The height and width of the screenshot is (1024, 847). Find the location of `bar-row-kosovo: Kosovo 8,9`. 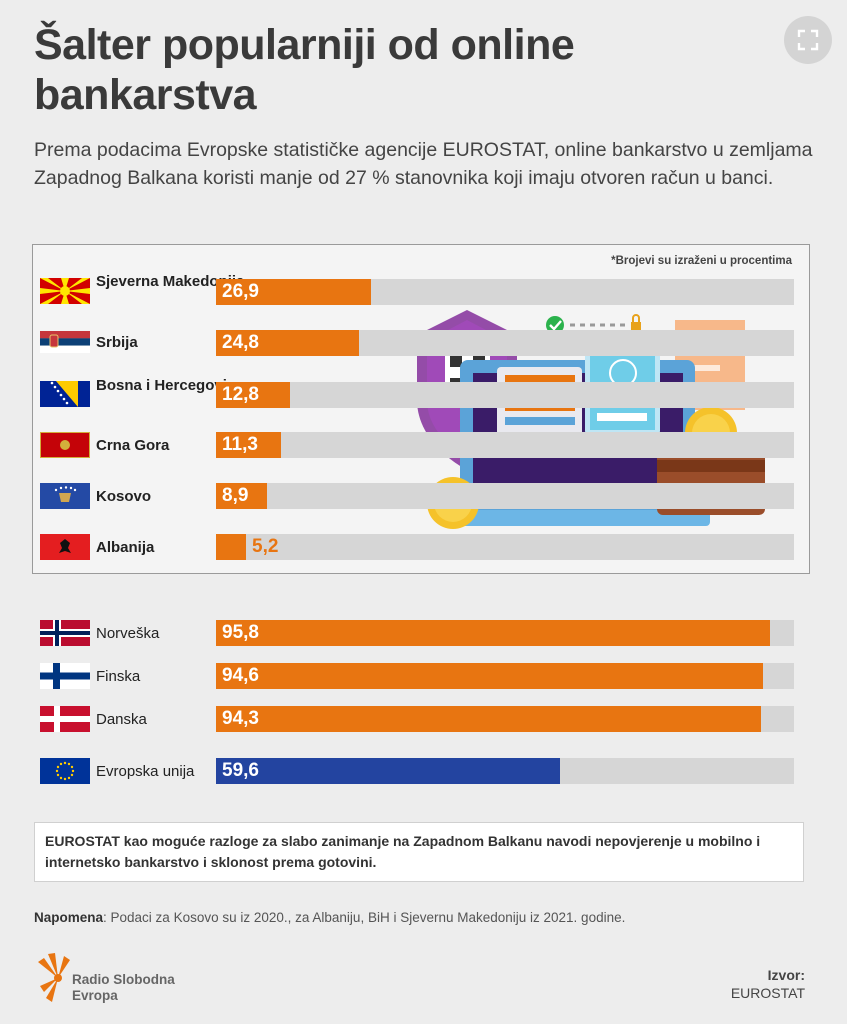

bar-row-kosovo: Kosovo 8,9 is located at coordinates (423, 497).